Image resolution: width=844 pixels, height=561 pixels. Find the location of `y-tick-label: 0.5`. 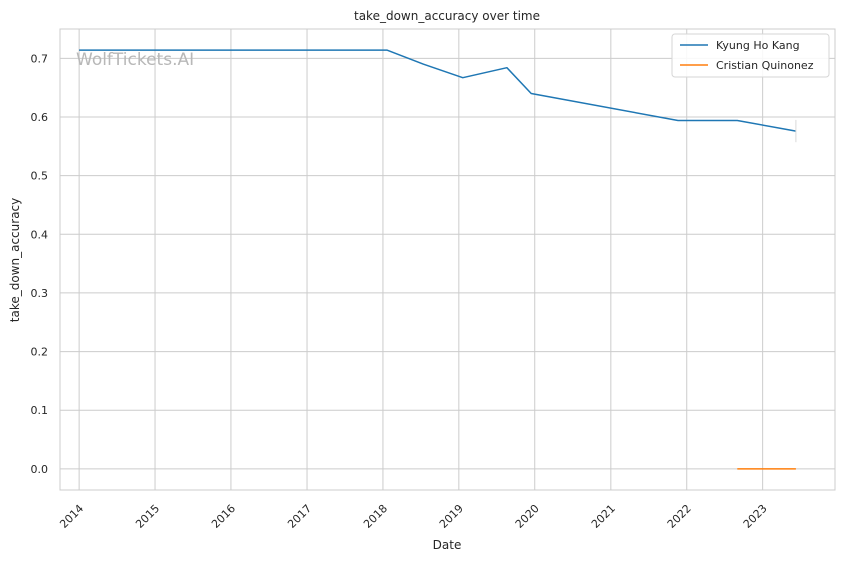

y-tick-label: 0.5 is located at coordinates (40, 176).